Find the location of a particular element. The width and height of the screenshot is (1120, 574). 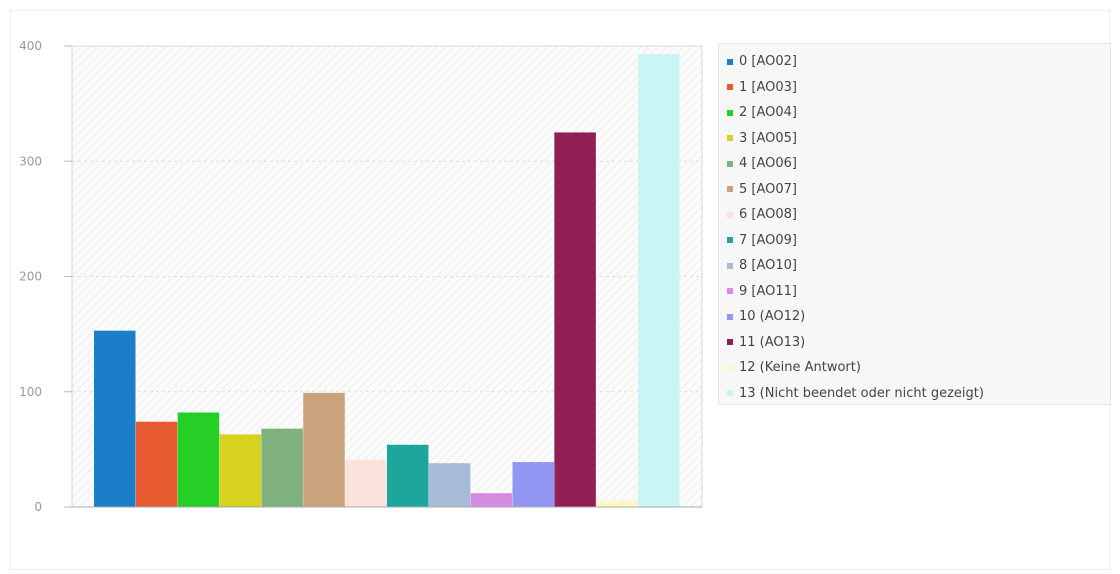

legend-item: 9 [AO11] is located at coordinates (918, 292).